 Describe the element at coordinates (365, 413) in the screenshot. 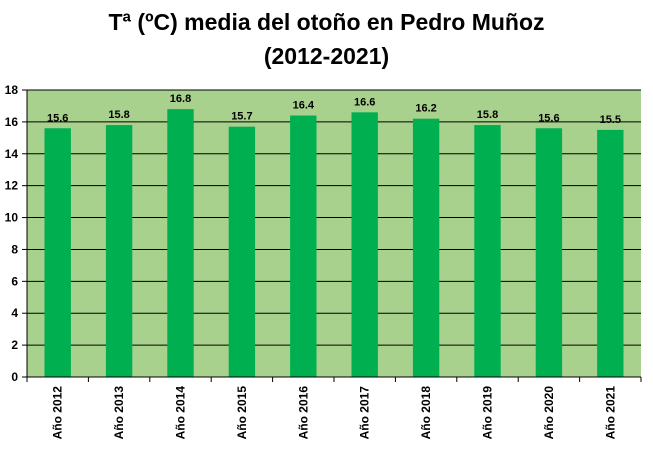

I see `x-tick-label: Año 2017` at that location.